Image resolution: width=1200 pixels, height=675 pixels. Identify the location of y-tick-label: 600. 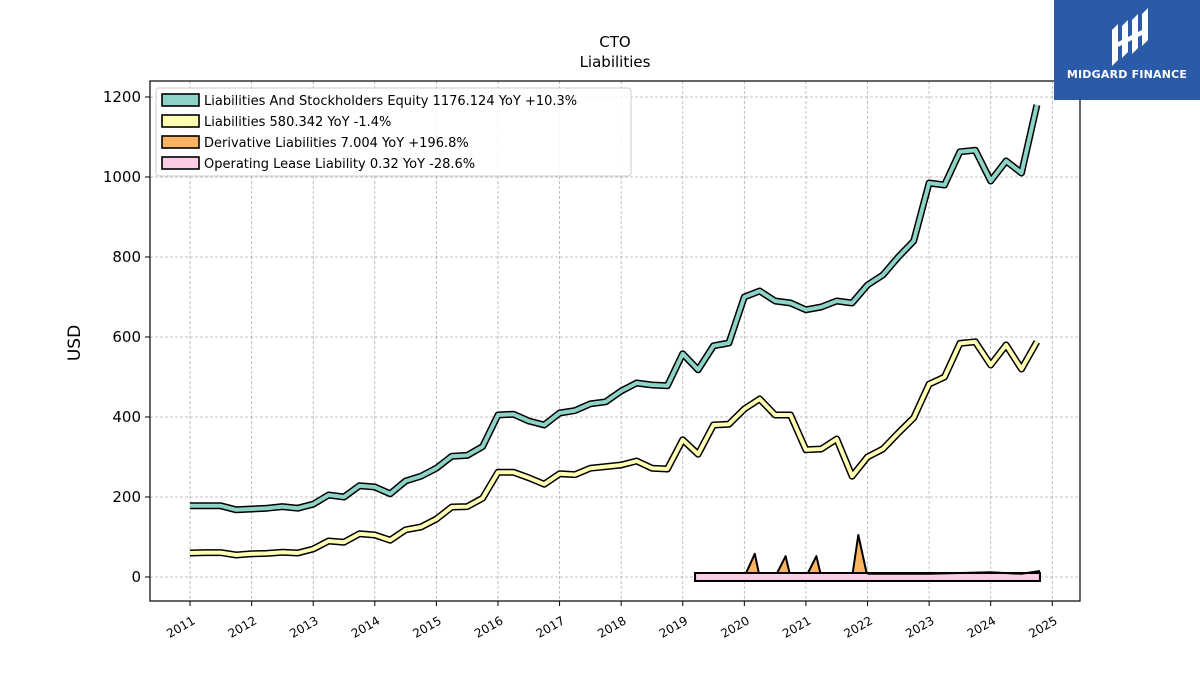
(126, 337).